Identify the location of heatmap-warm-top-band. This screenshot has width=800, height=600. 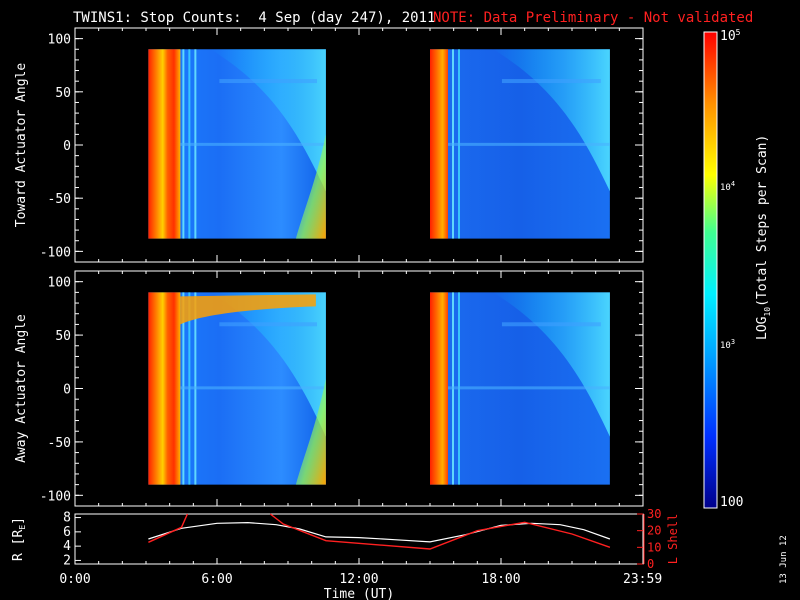
(248, 309).